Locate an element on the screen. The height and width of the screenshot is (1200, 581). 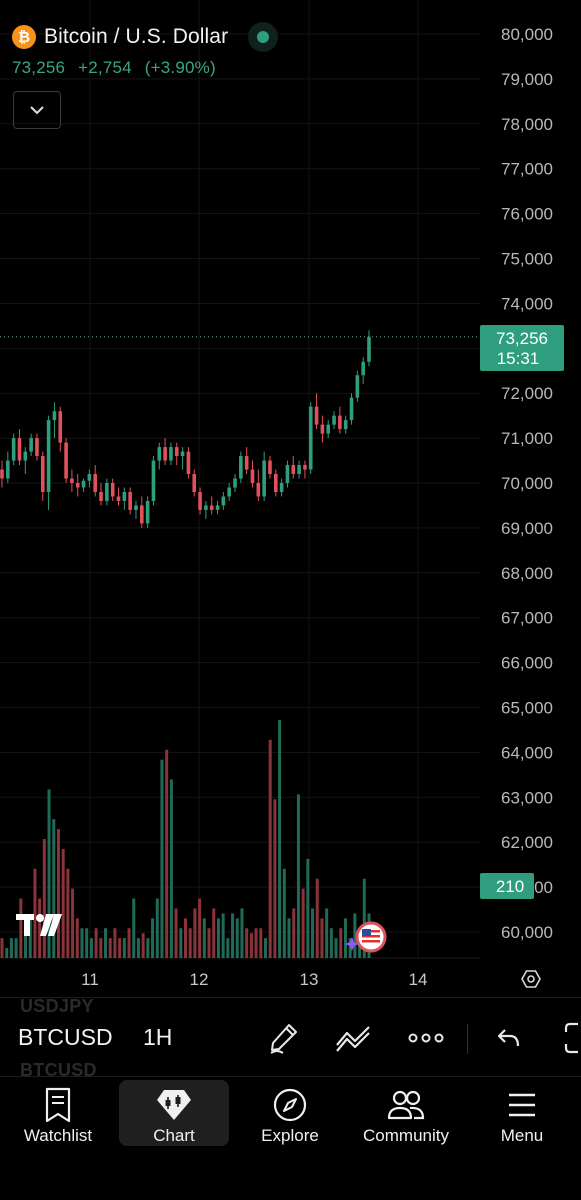
market-open-dot-icon is located at coordinates (263, 37).